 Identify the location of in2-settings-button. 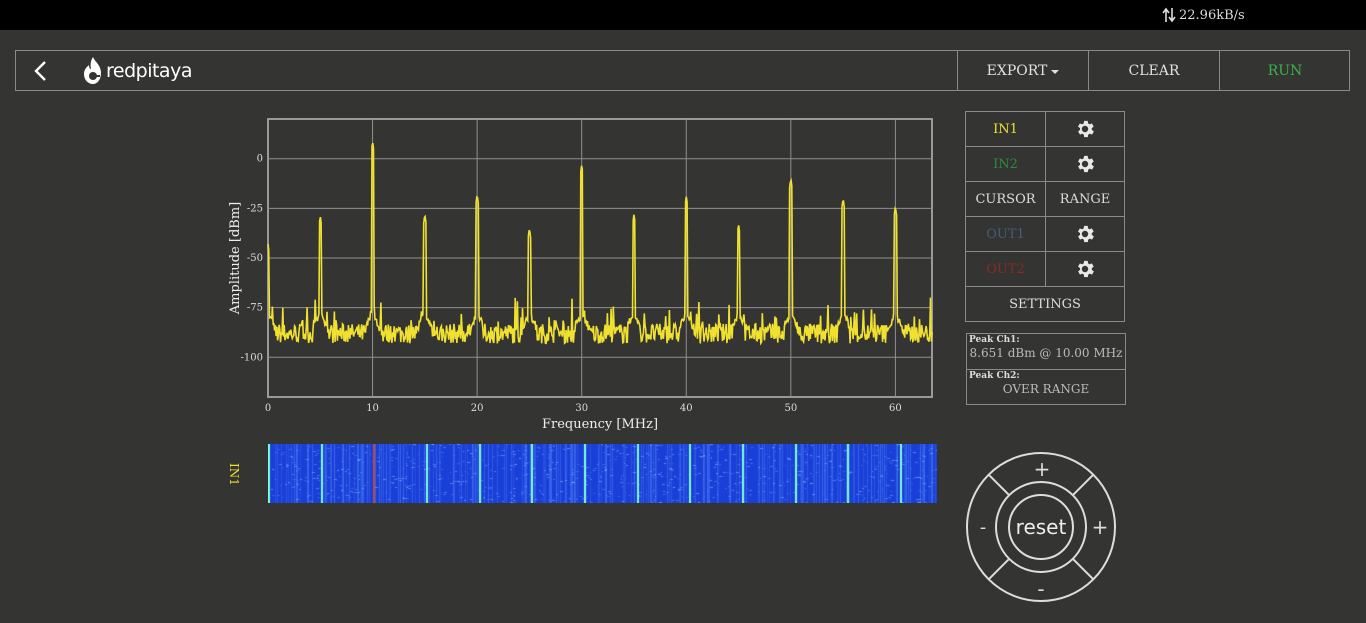
(1085, 164).